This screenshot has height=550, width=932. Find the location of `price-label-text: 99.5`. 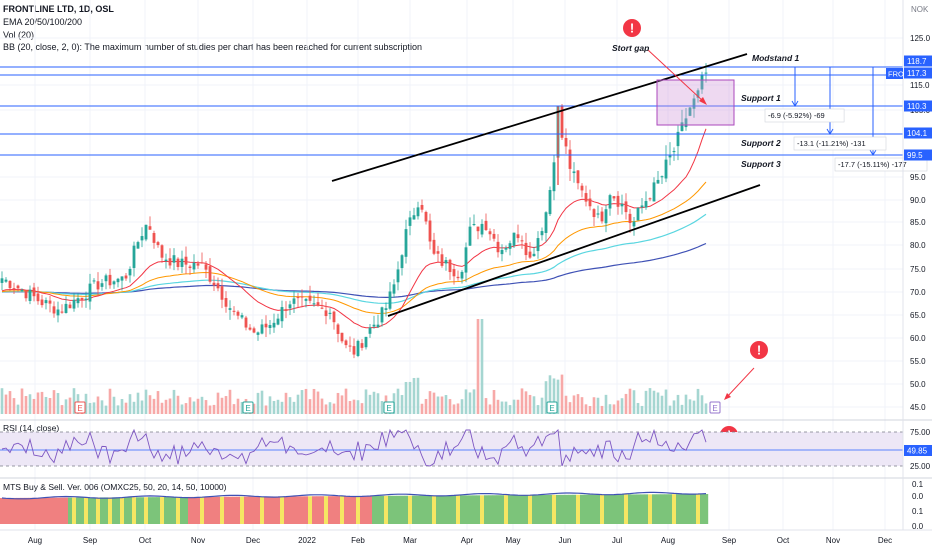

price-label-text: 99.5 is located at coordinates (915, 155).